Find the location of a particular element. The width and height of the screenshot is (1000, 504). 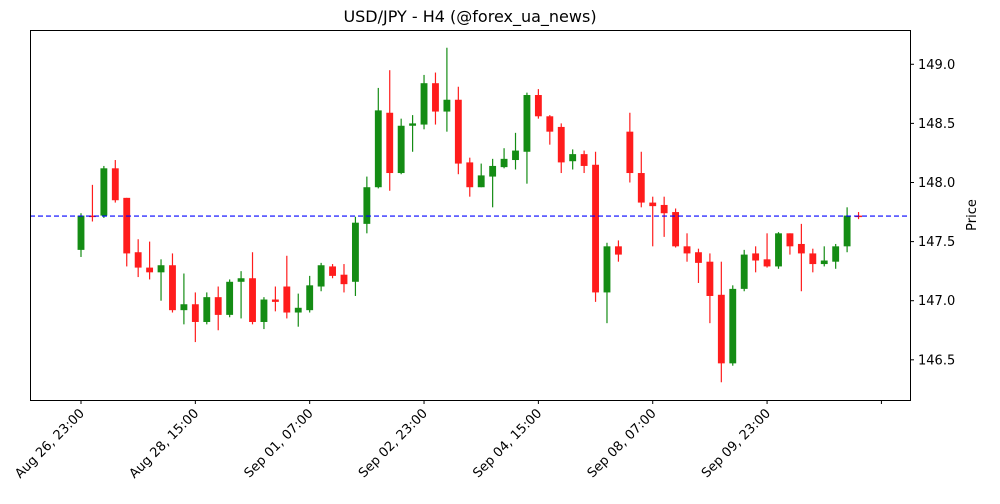

x-tick-label: Sep 04, 15:00 is located at coordinates (507, 443).